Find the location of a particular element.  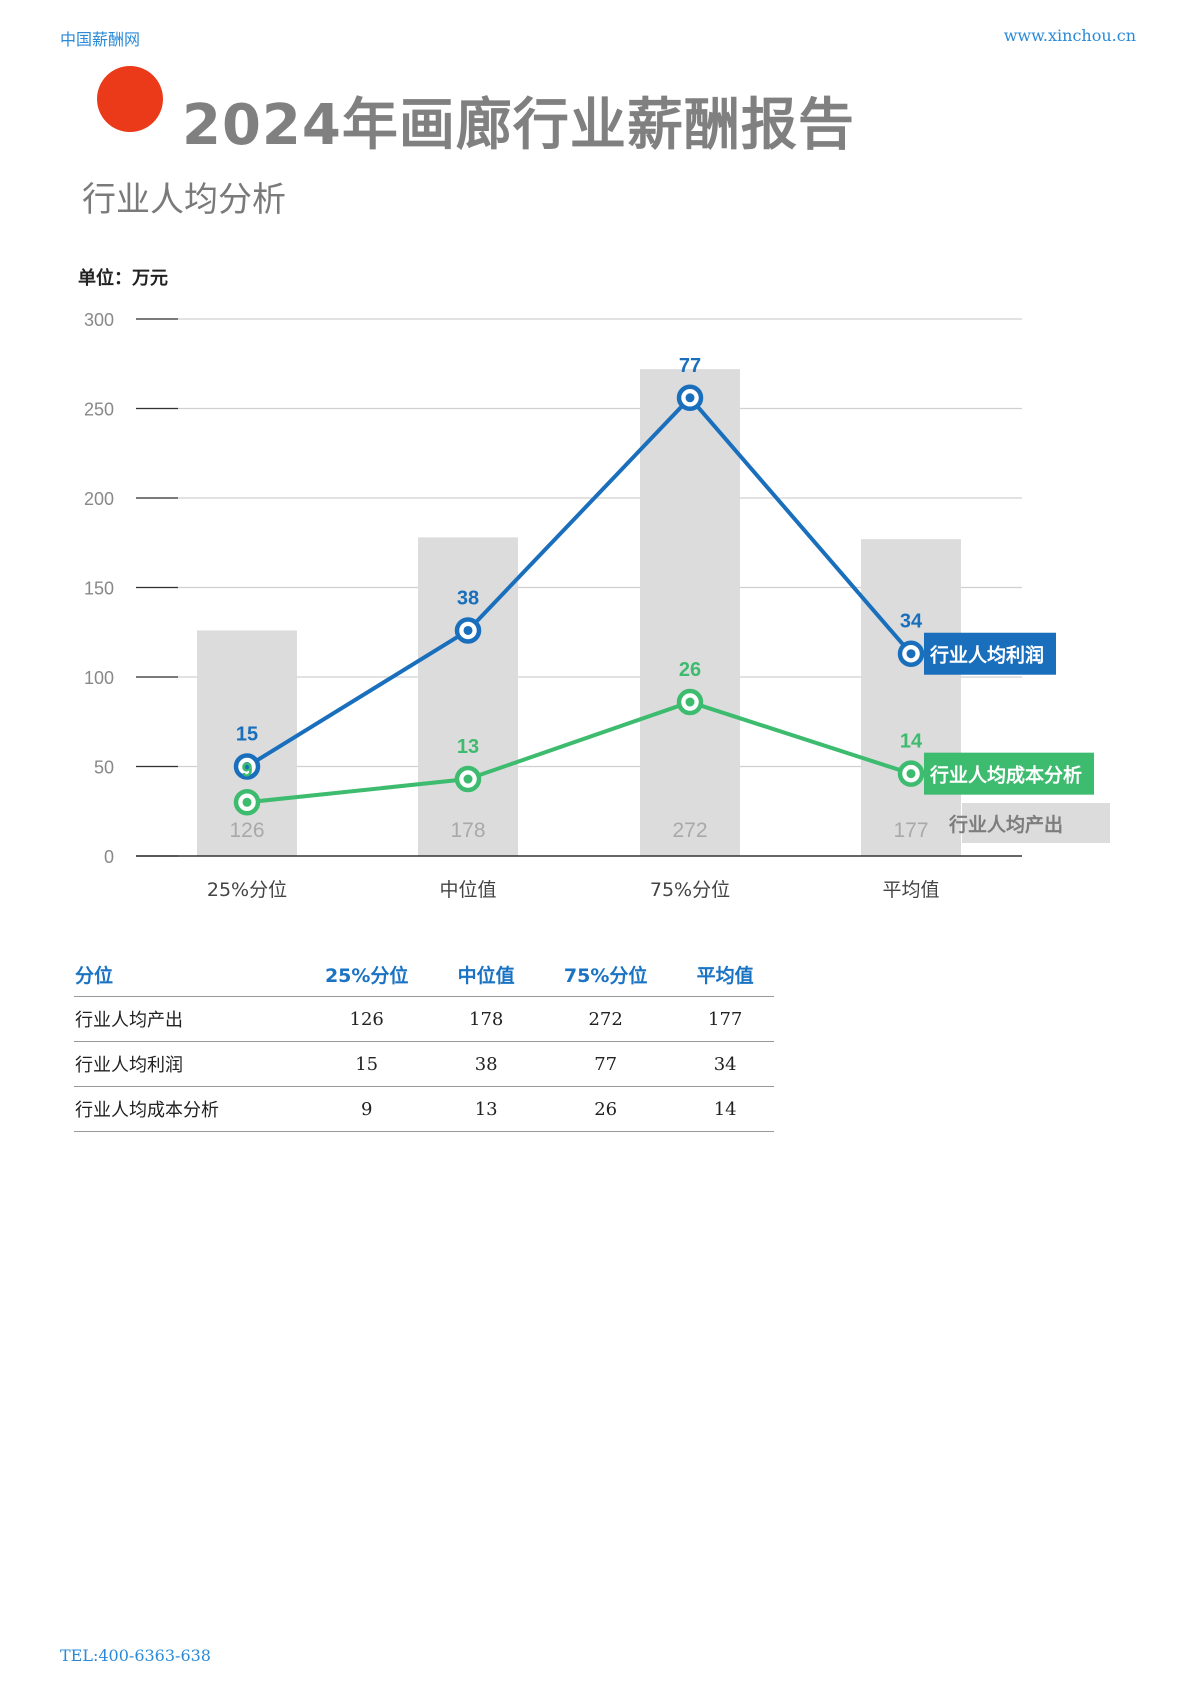

table-cell: 行业人均产出 is located at coordinates (185, 1019).